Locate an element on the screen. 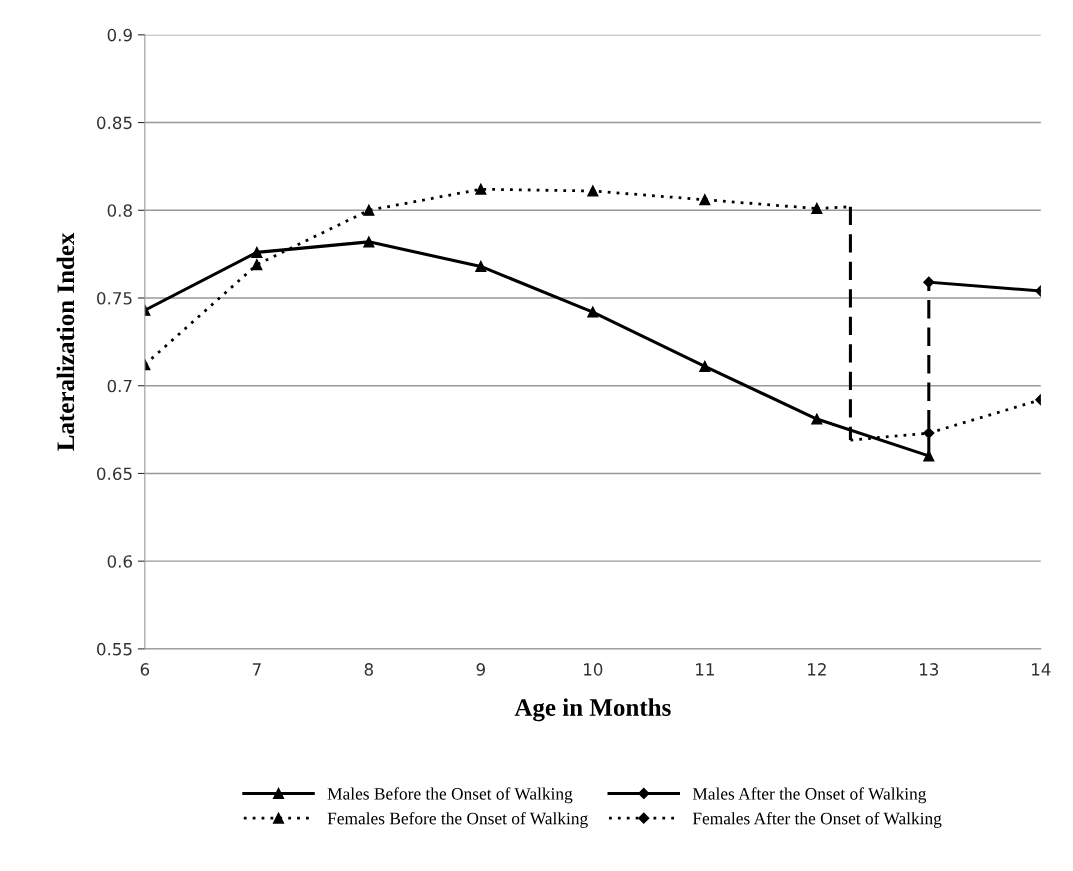 Image resolution: width=1073 pixels, height=871 pixels. y-tick-label: 0.75 is located at coordinates (114, 298).